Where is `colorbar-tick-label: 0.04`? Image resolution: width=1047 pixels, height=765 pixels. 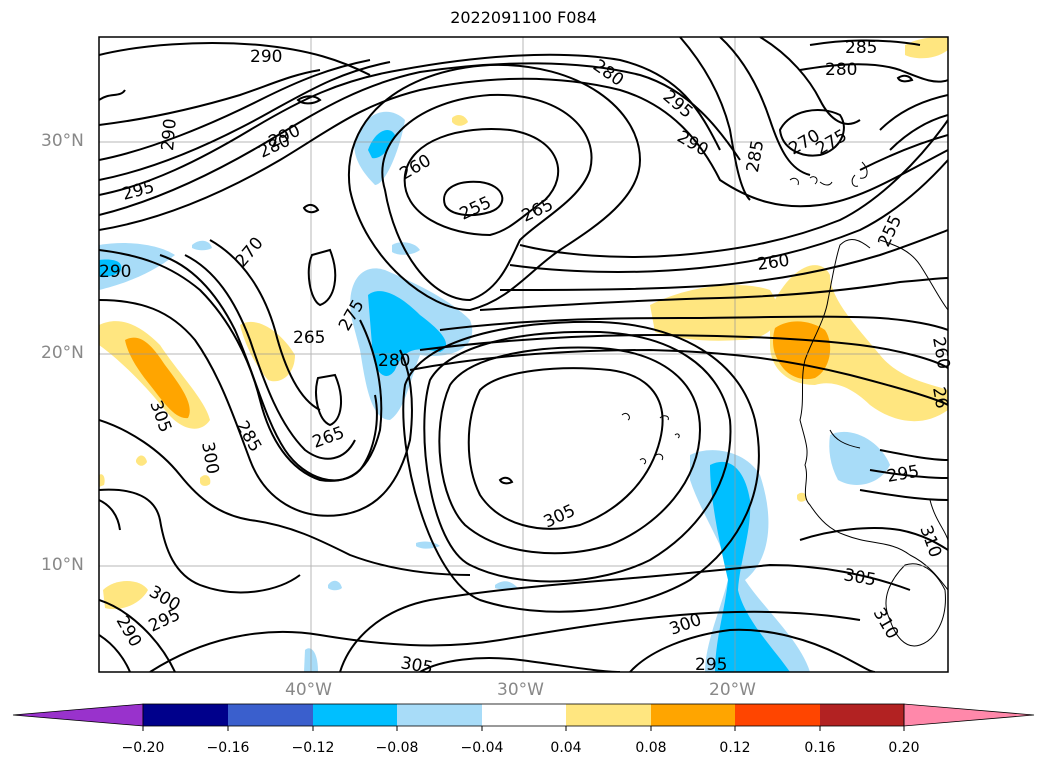
colorbar-tick-label: 0.04 is located at coordinates (566, 748).